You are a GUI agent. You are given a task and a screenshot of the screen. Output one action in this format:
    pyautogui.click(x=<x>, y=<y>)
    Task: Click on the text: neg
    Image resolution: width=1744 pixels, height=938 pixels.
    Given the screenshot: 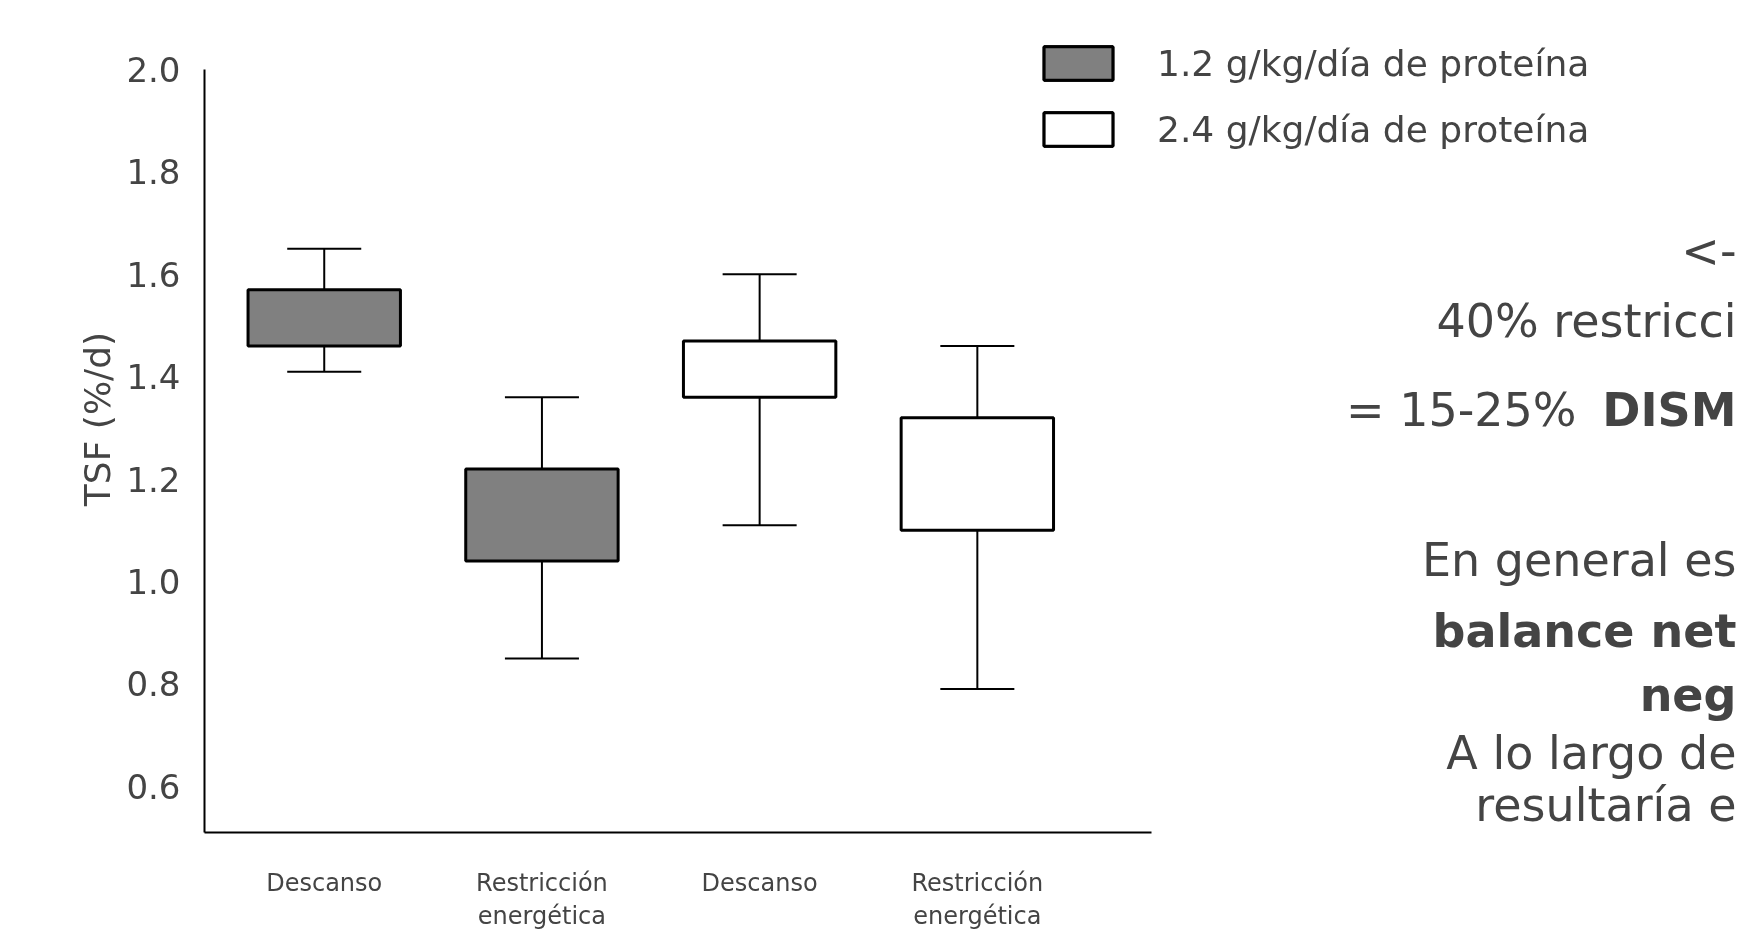 What is the action you would take?
    pyautogui.click(x=1688, y=694)
    